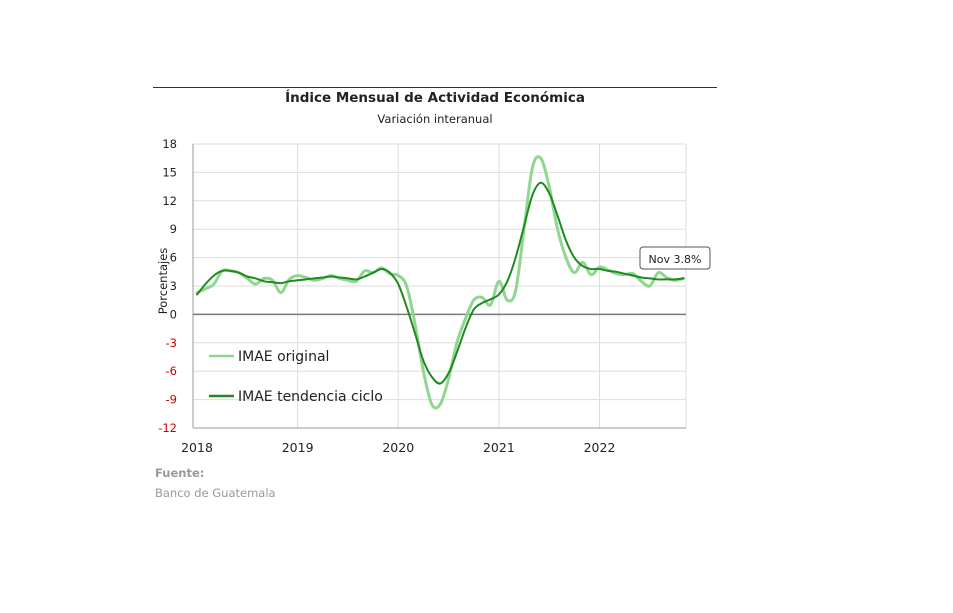 This screenshot has height=613, width=953. Describe the element at coordinates (435, 87) in the screenshot. I see `top-rule` at that location.